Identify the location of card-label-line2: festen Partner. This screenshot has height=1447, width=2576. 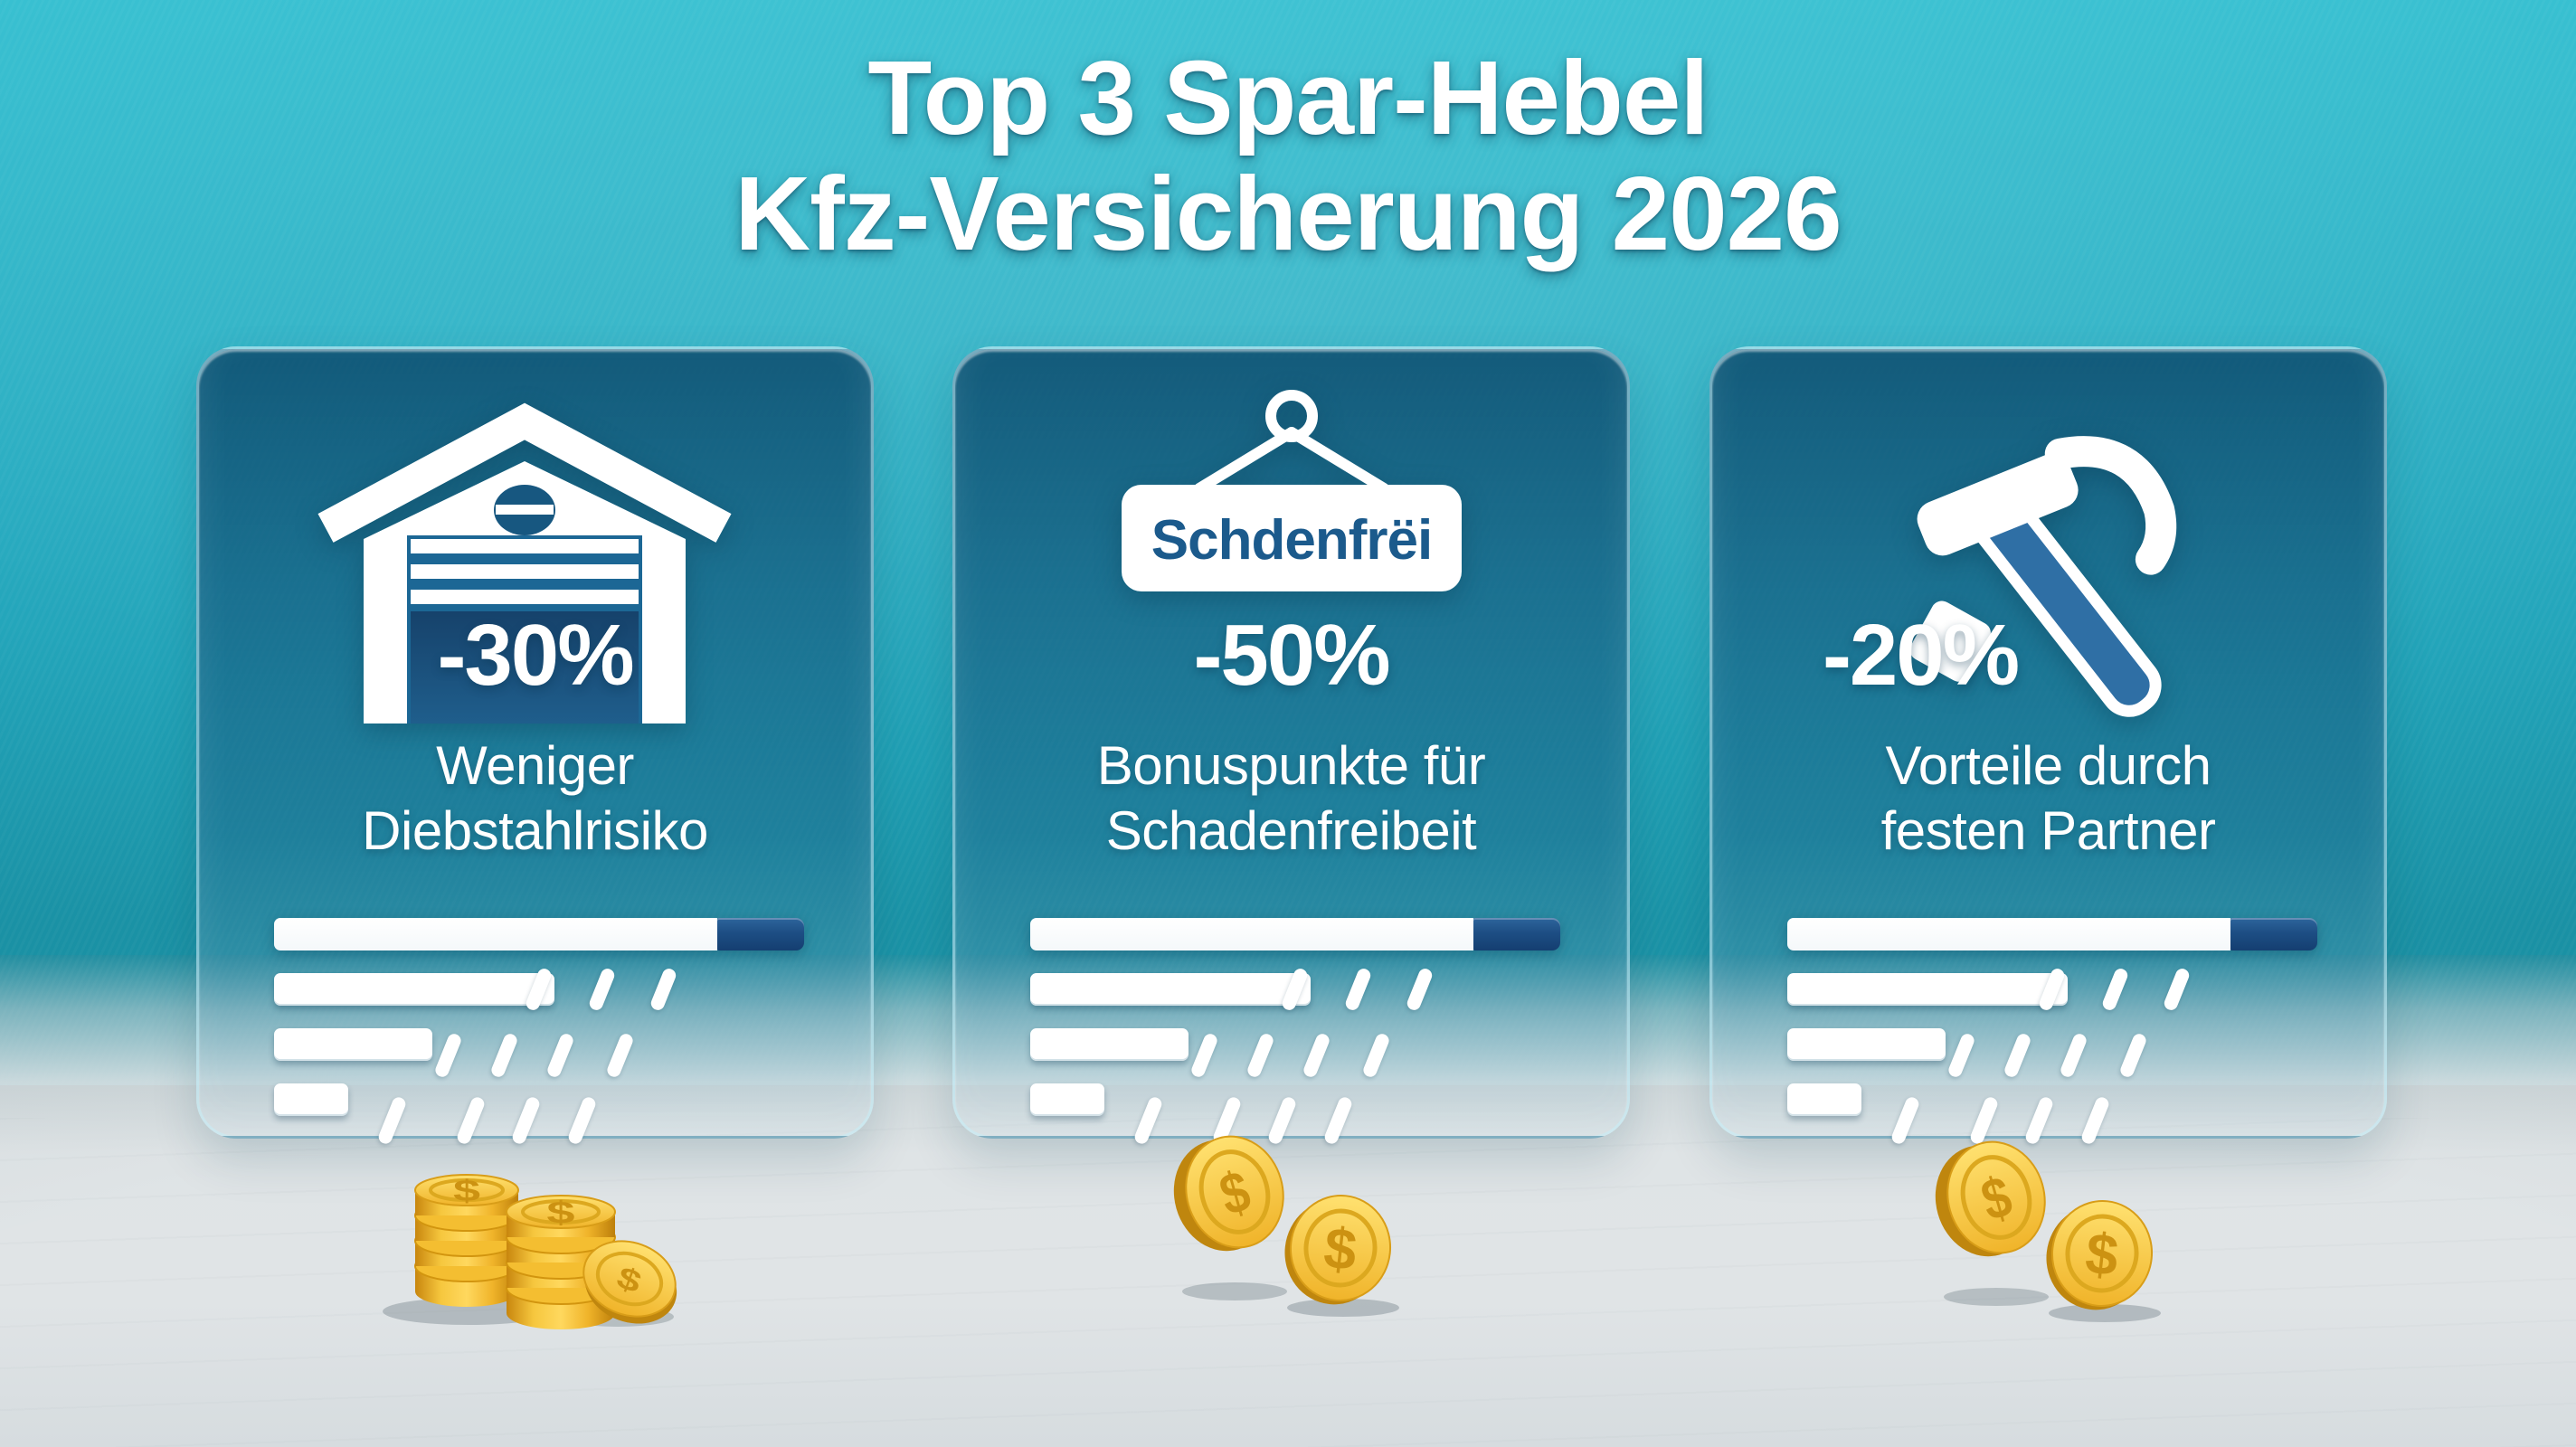
(2048, 831).